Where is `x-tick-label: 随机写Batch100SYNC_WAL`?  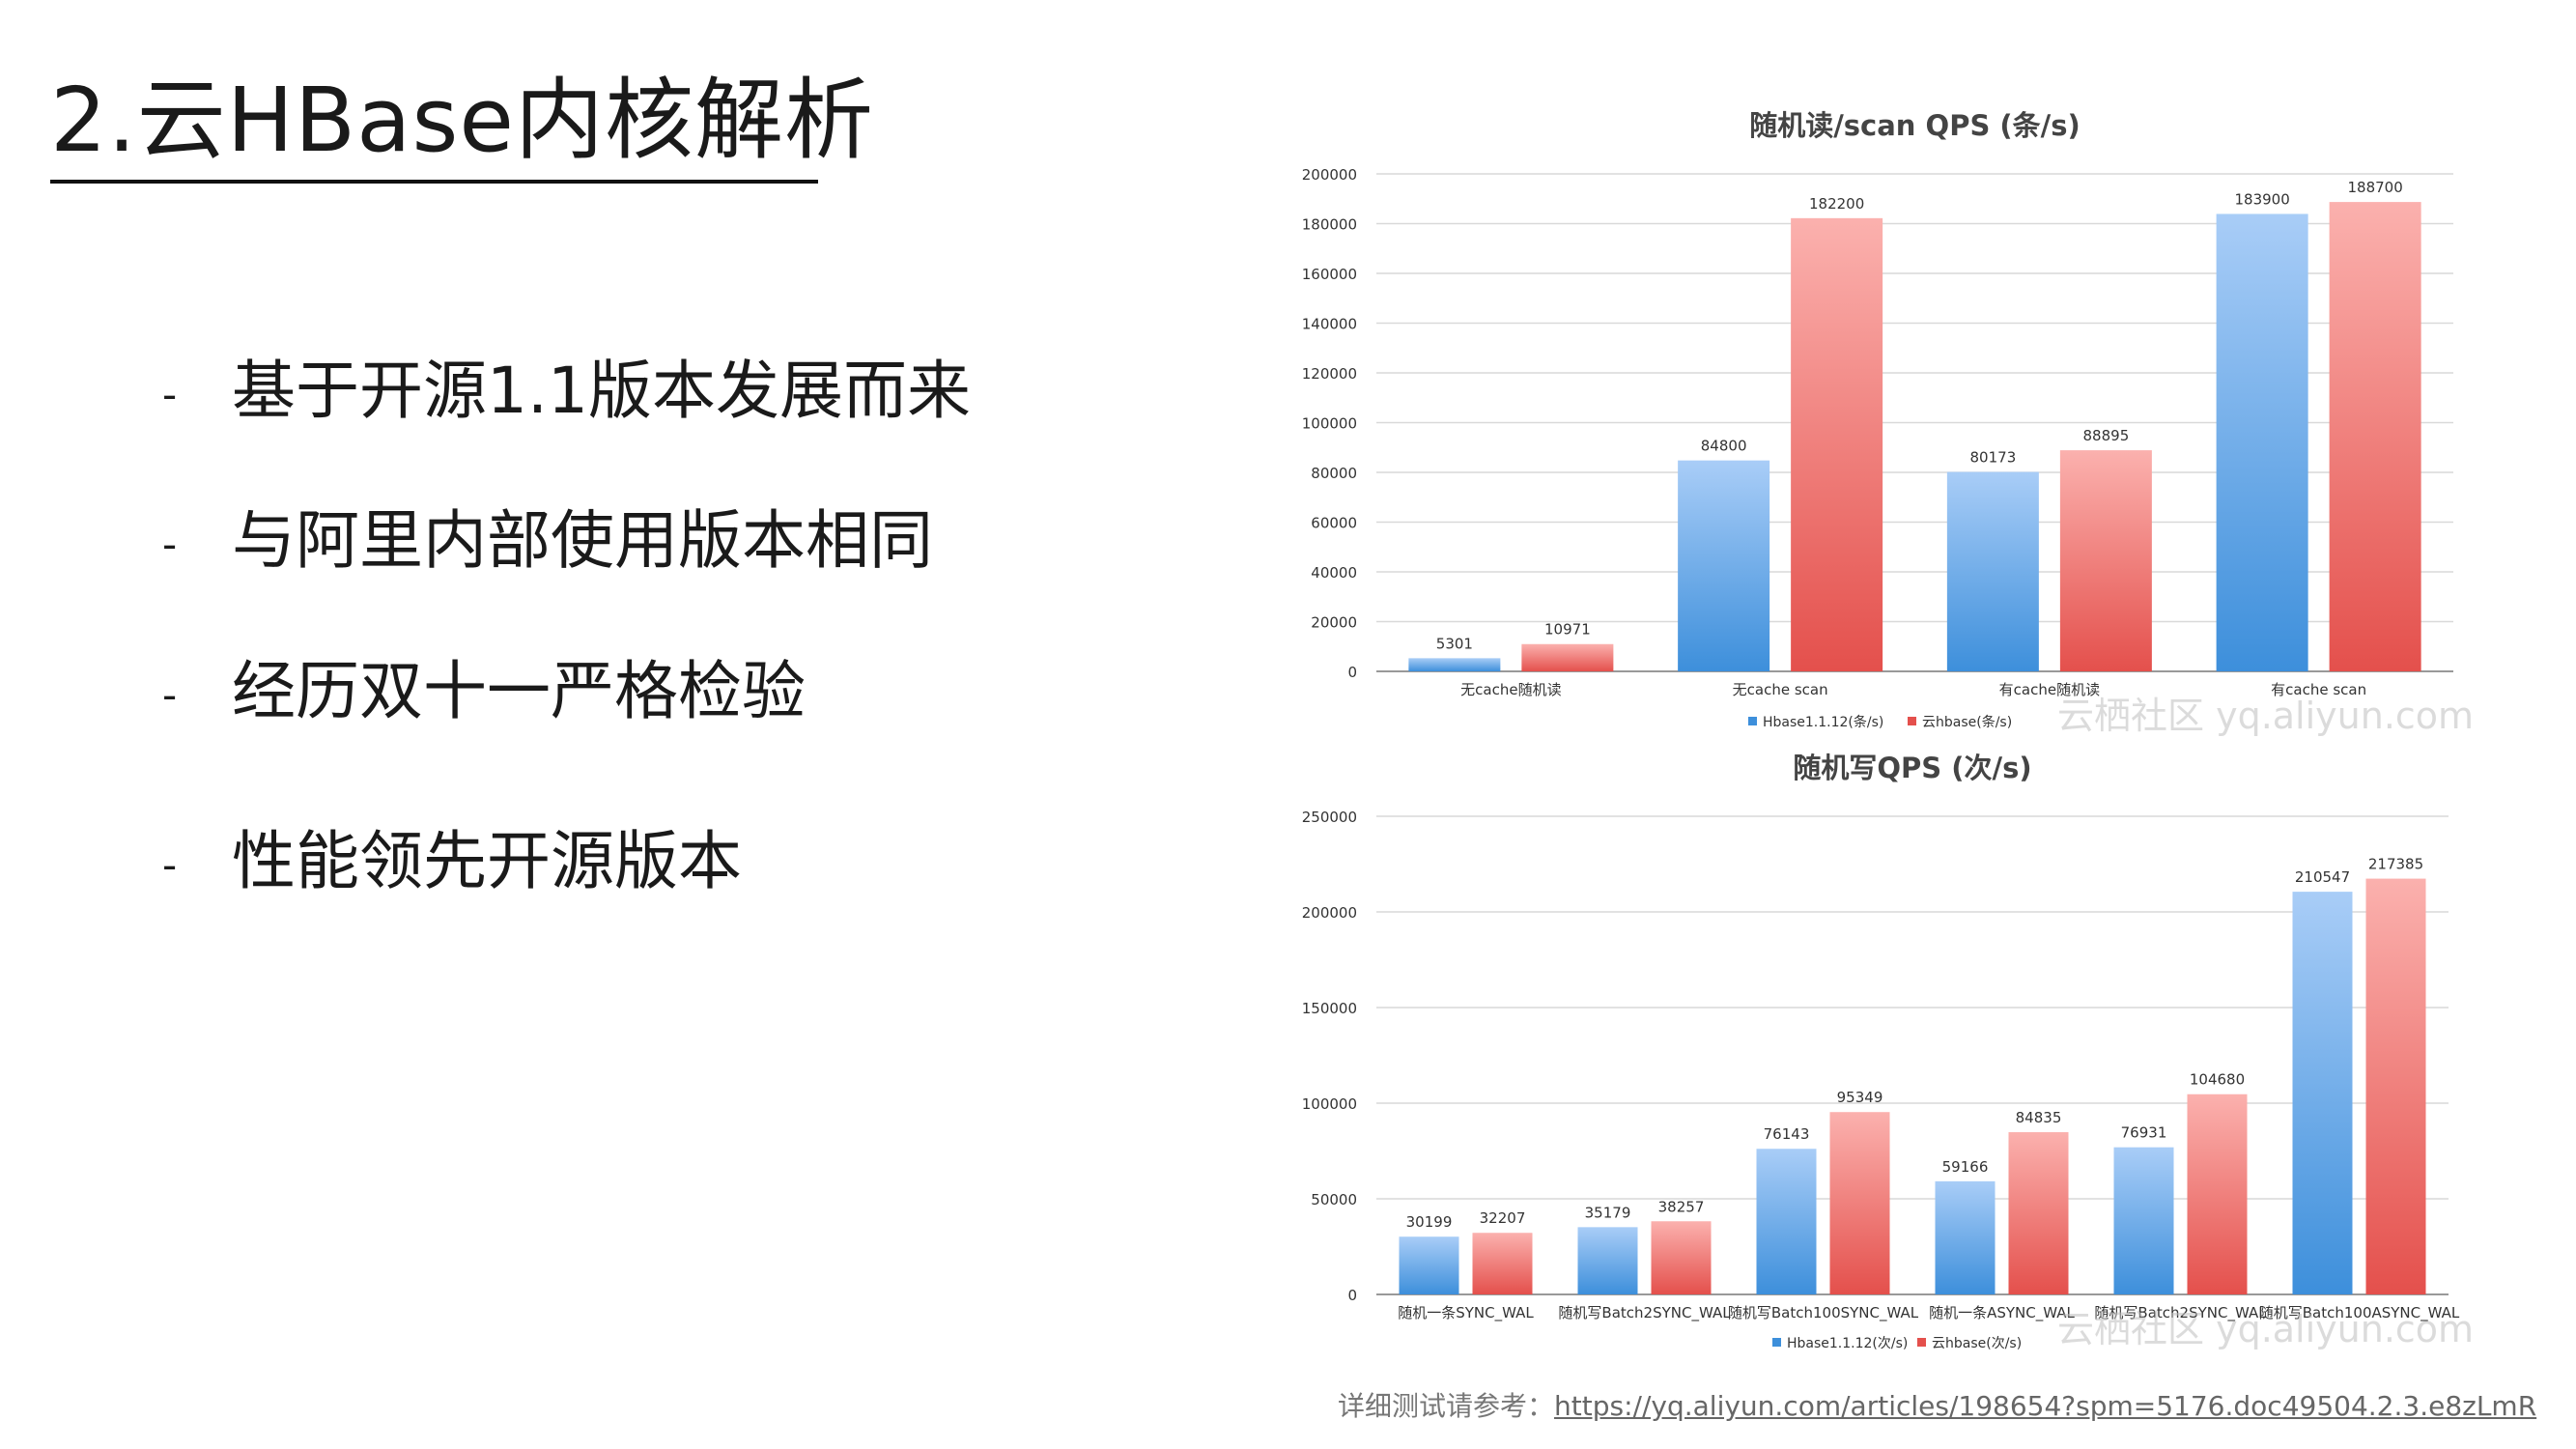 x-tick-label: 随机写Batch100SYNC_WAL is located at coordinates (1823, 1313).